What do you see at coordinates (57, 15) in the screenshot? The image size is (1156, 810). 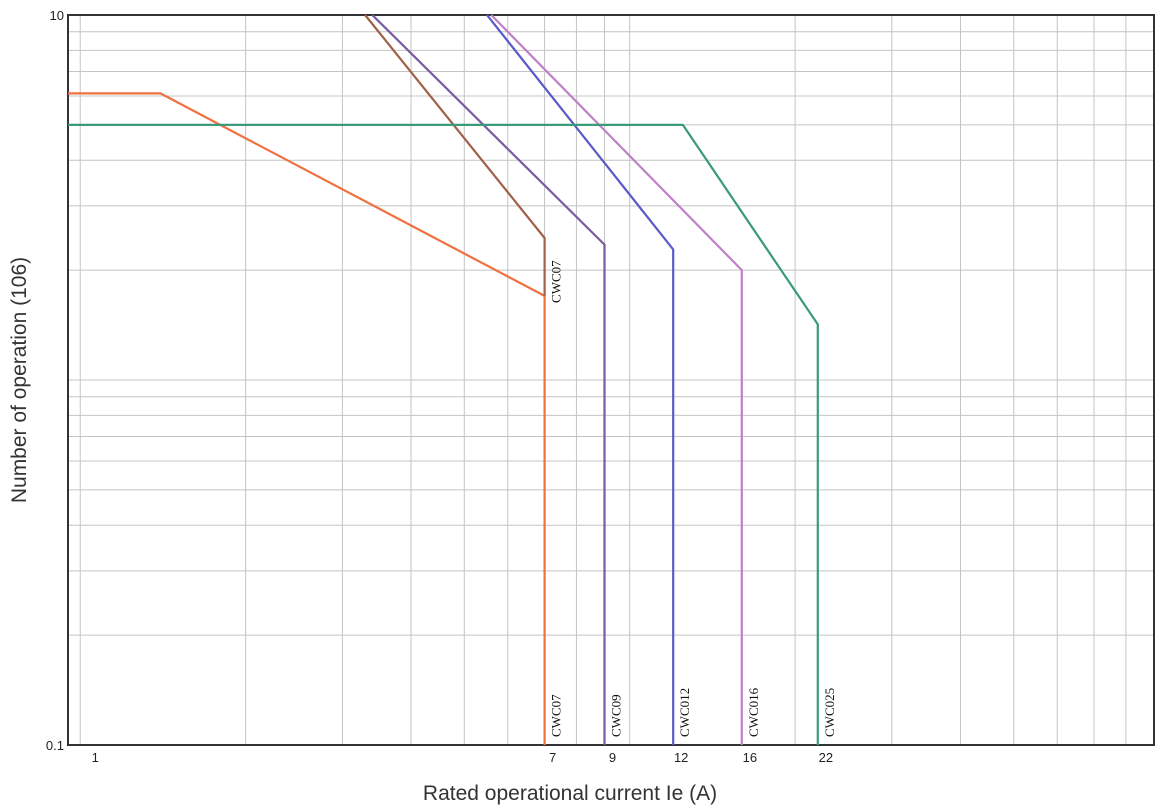 I see `y-tick-label-10: 10` at bounding box center [57, 15].